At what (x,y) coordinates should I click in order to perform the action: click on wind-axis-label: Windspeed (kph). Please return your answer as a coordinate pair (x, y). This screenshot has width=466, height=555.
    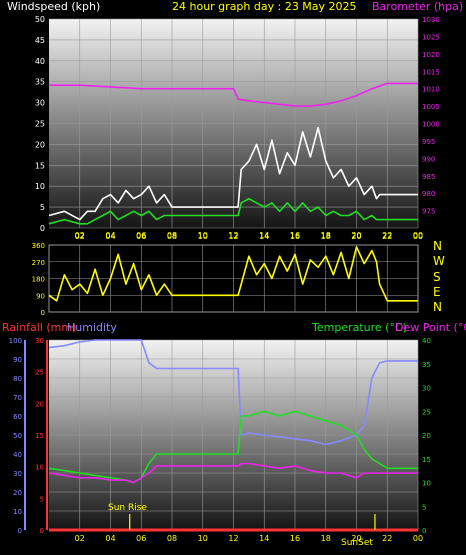
    Looking at the image, I should click on (54, 6).